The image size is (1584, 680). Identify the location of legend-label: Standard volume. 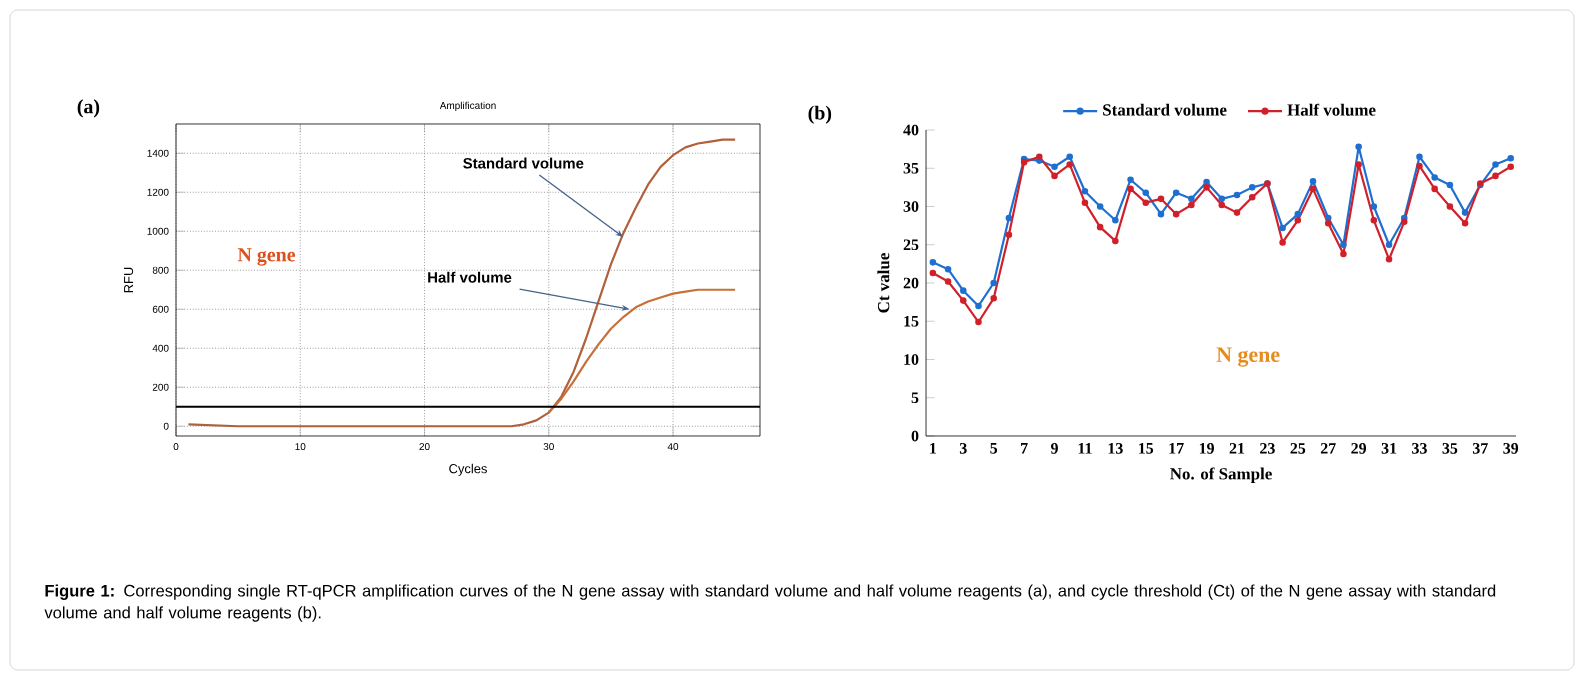
(1165, 109).